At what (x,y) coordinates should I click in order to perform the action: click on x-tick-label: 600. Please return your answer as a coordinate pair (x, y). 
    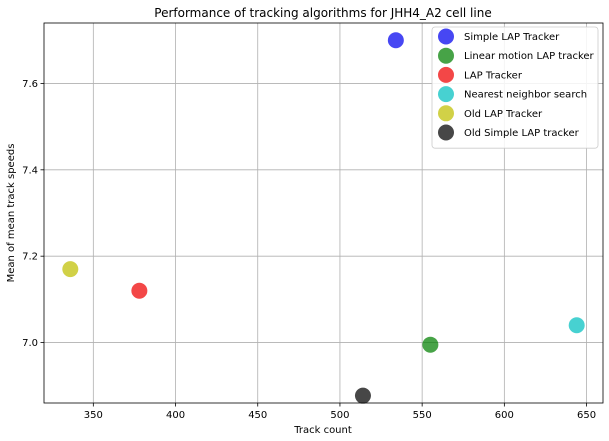
    Looking at the image, I should click on (504, 415).